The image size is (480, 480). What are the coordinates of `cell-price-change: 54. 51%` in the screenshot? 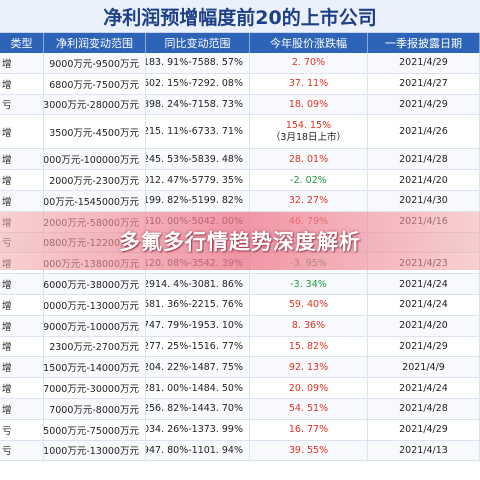 It's located at (309, 408).